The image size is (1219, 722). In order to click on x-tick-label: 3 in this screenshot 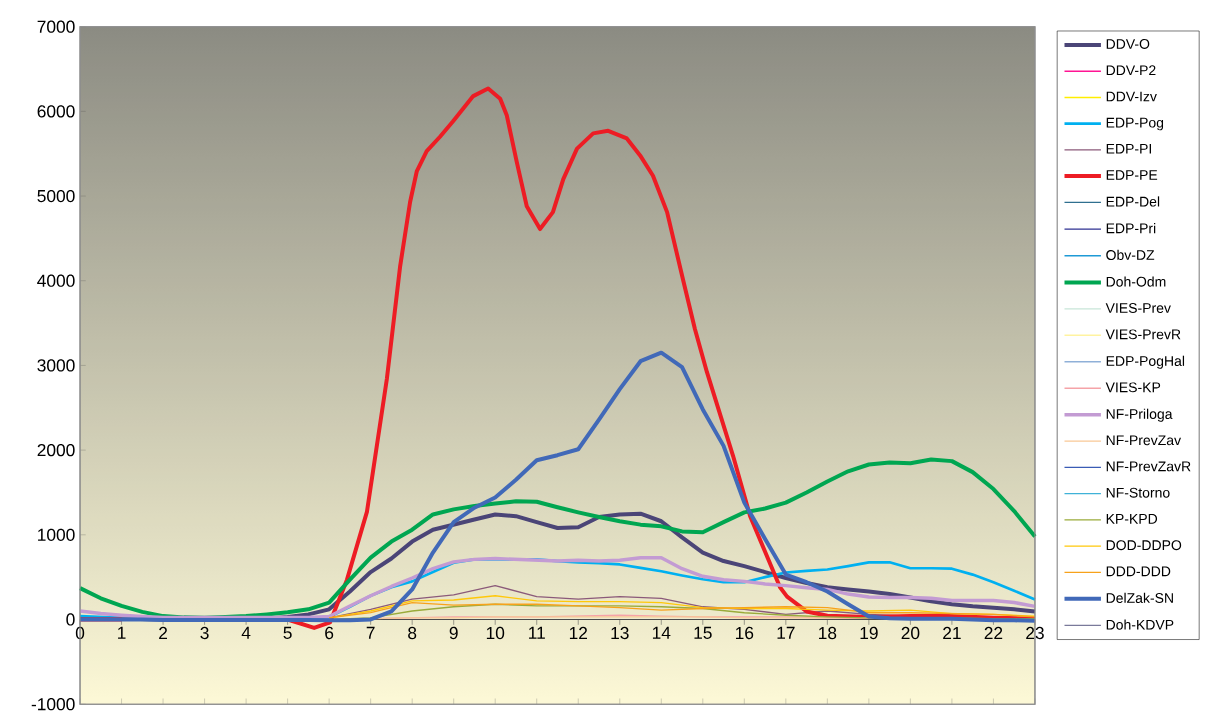, I will do `click(204, 633)`.